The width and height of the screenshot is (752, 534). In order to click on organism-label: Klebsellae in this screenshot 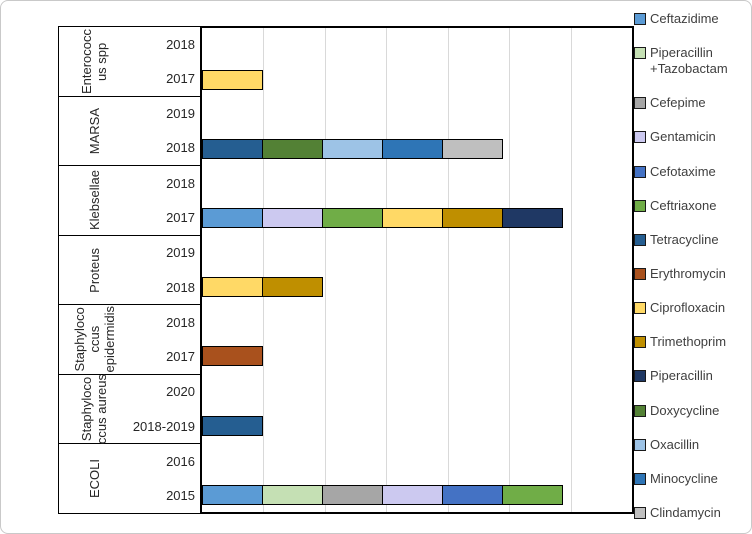, I will do `click(94, 200)`.